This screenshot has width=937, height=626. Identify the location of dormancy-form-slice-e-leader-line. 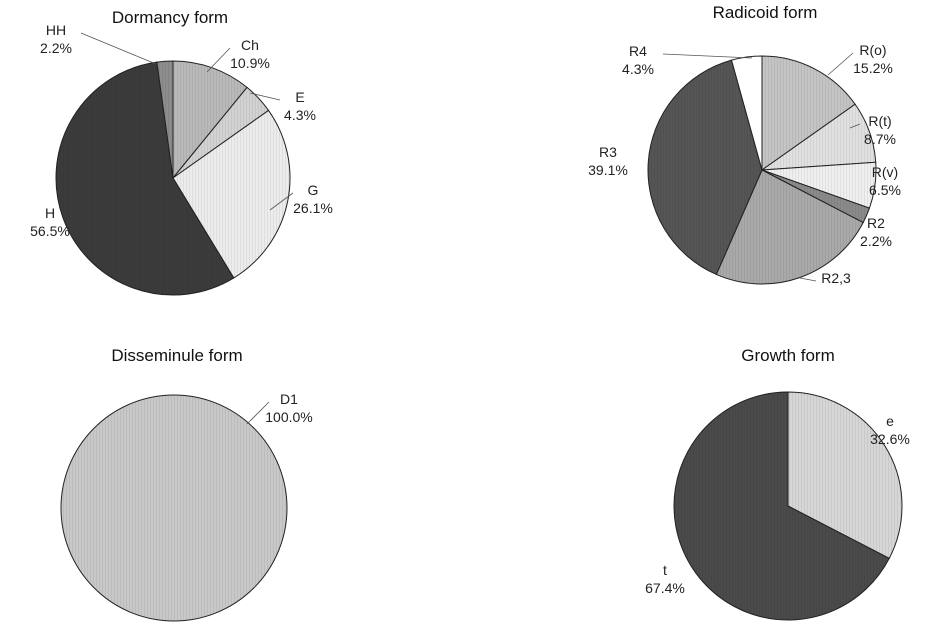
(265, 96).